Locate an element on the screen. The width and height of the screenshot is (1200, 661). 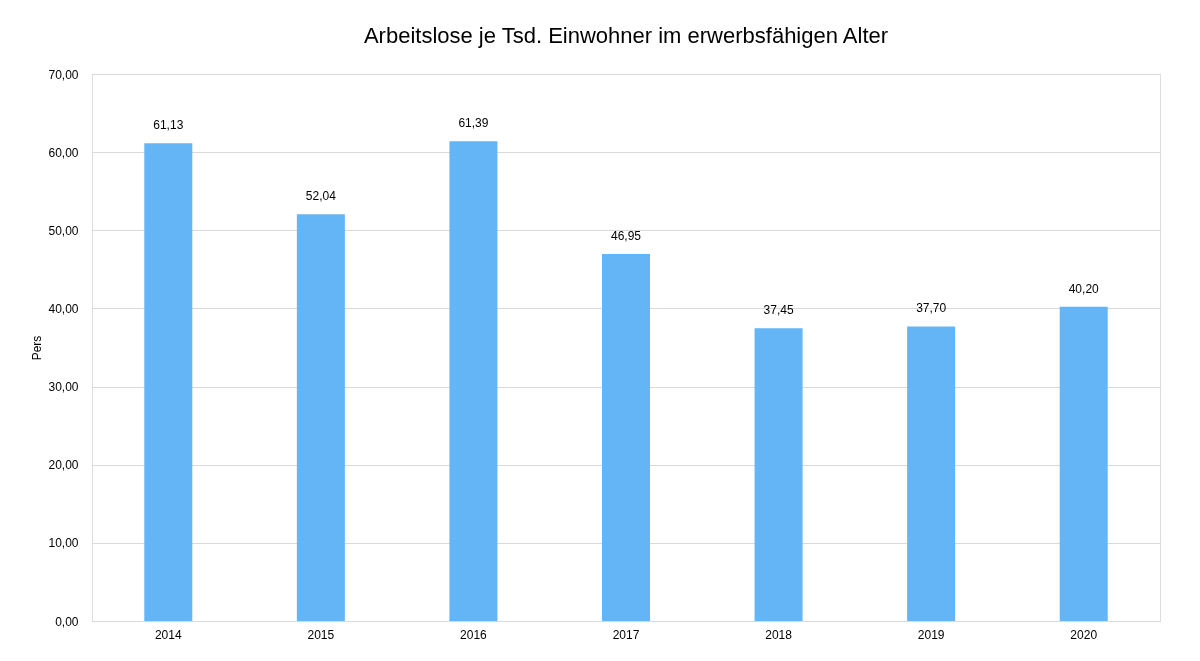
x-tick-label: 2016 is located at coordinates (474, 634).